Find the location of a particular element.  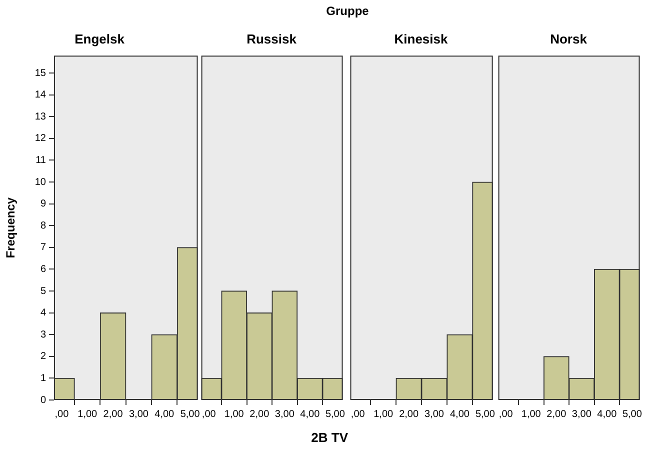

y-tick-label: 13 is located at coordinates (40, 116).